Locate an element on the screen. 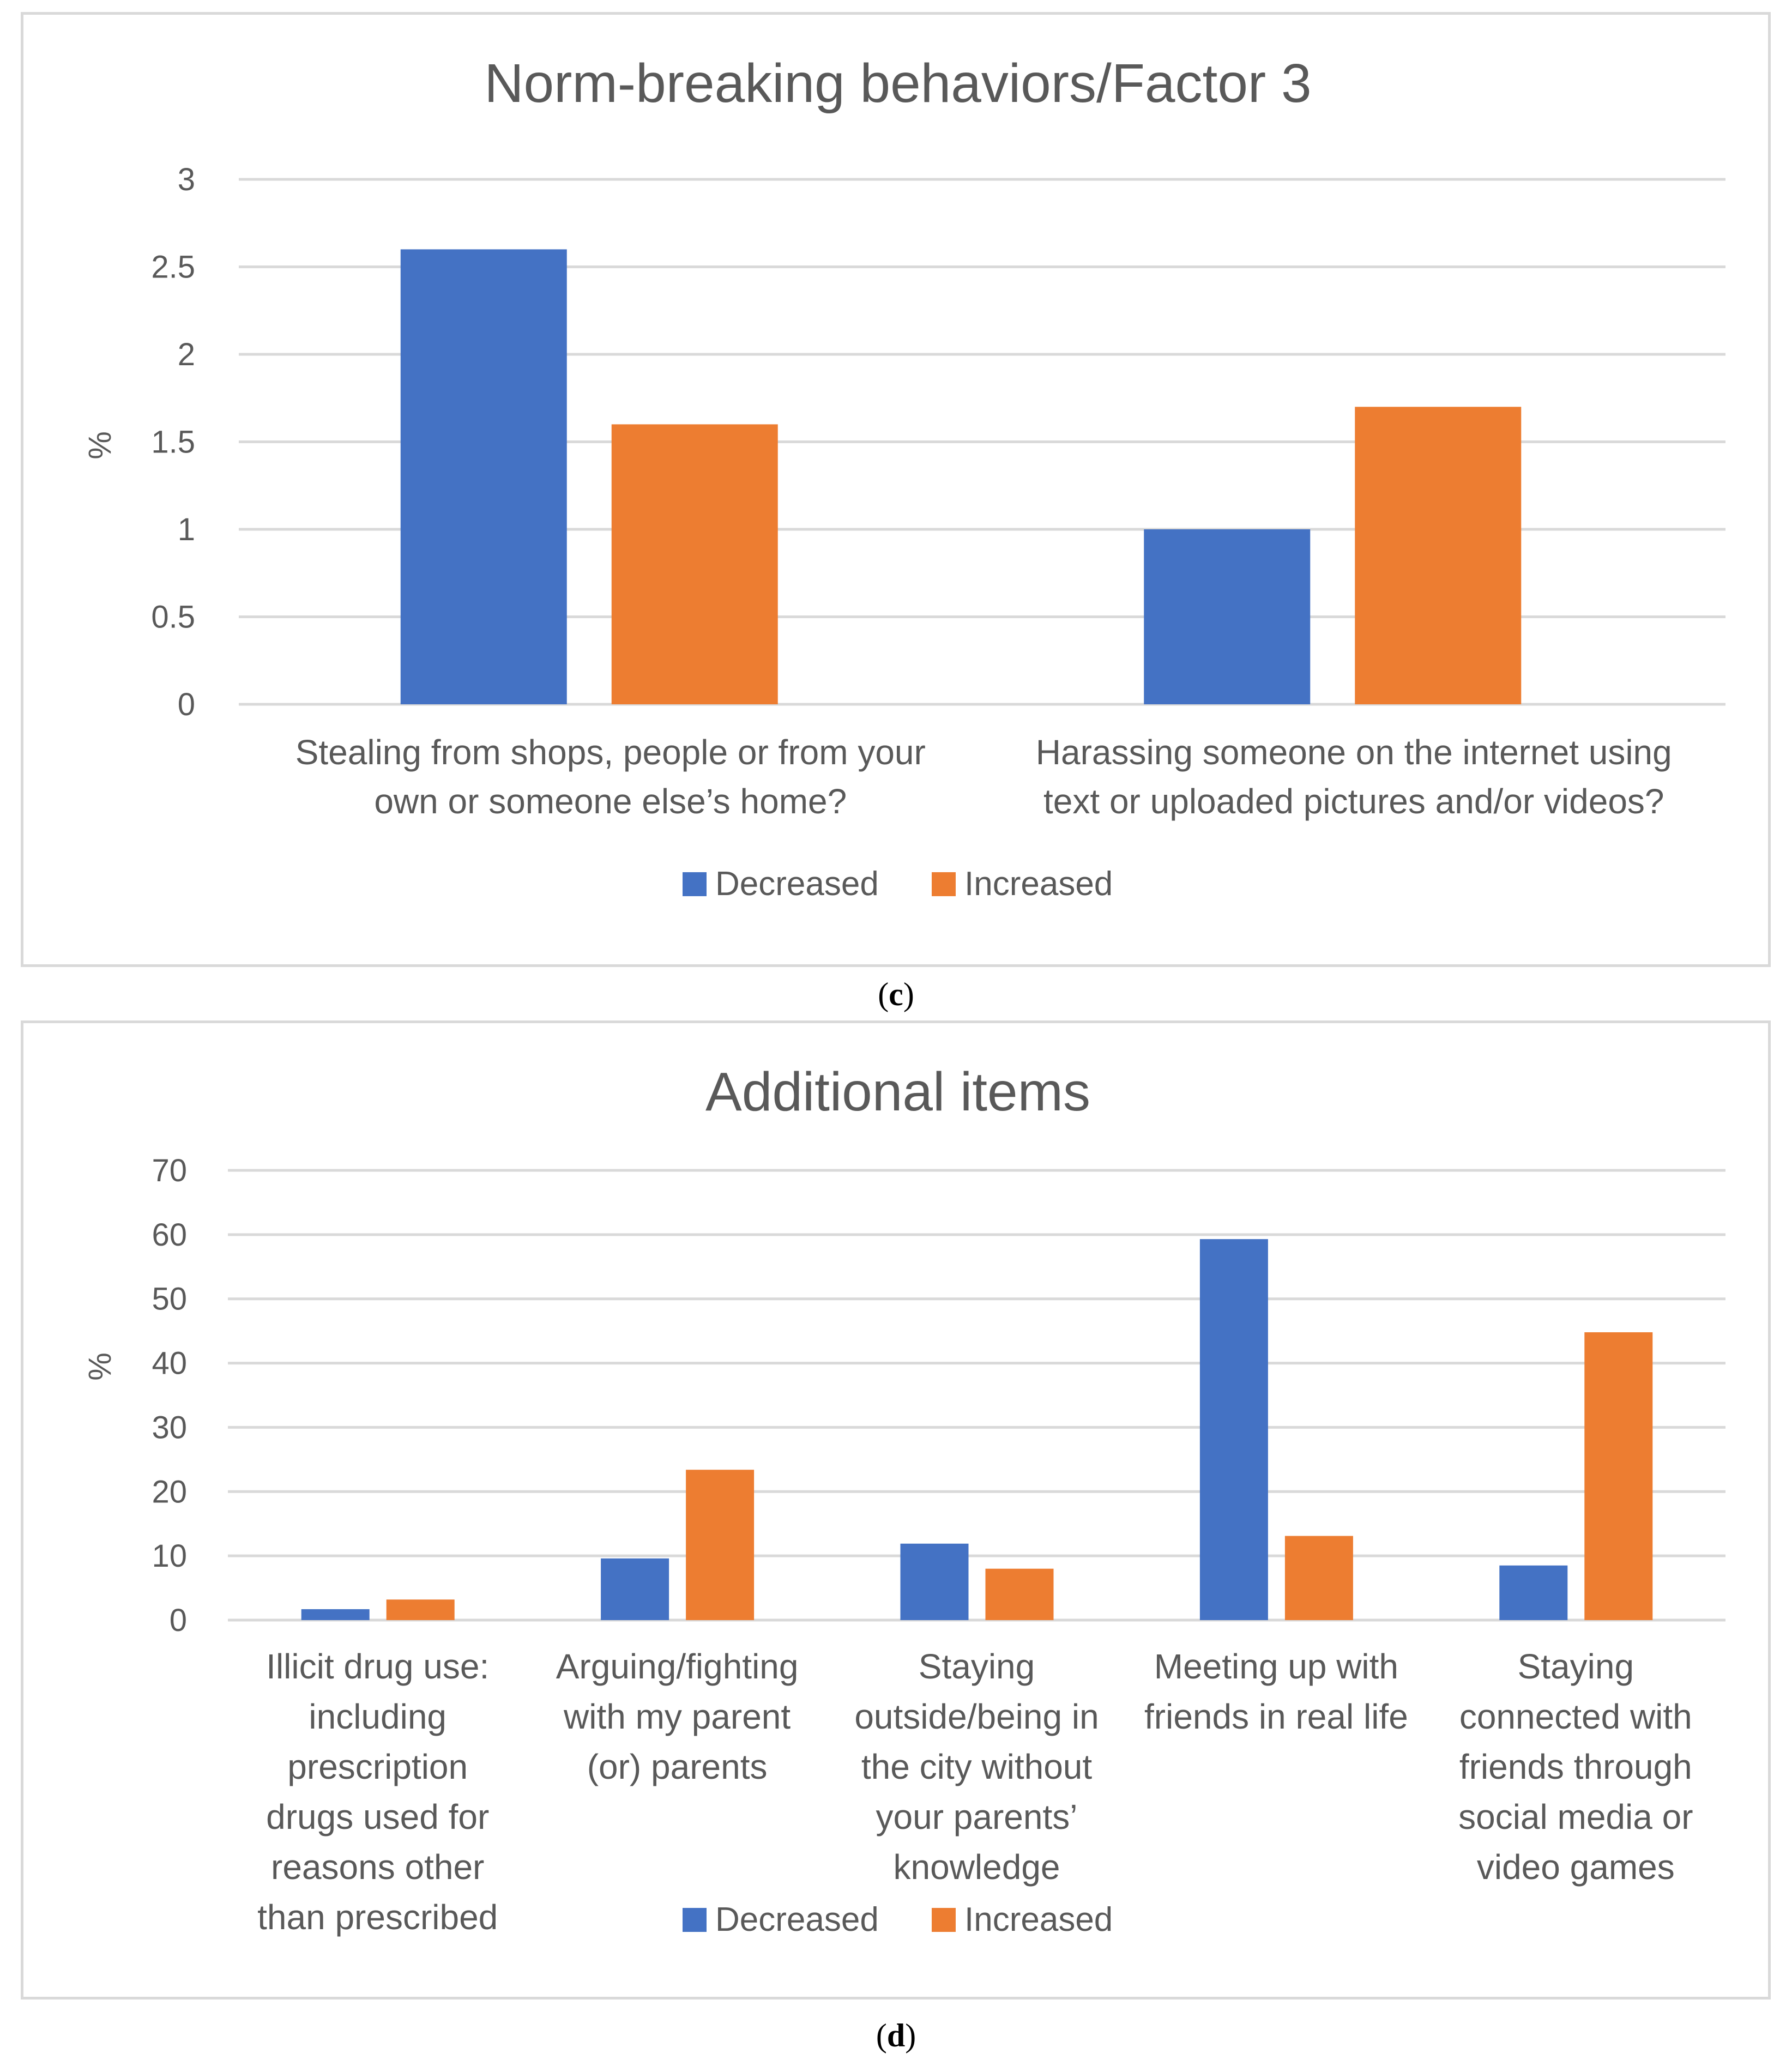  x-category-label: friends in real life is located at coordinates (1276, 1717).